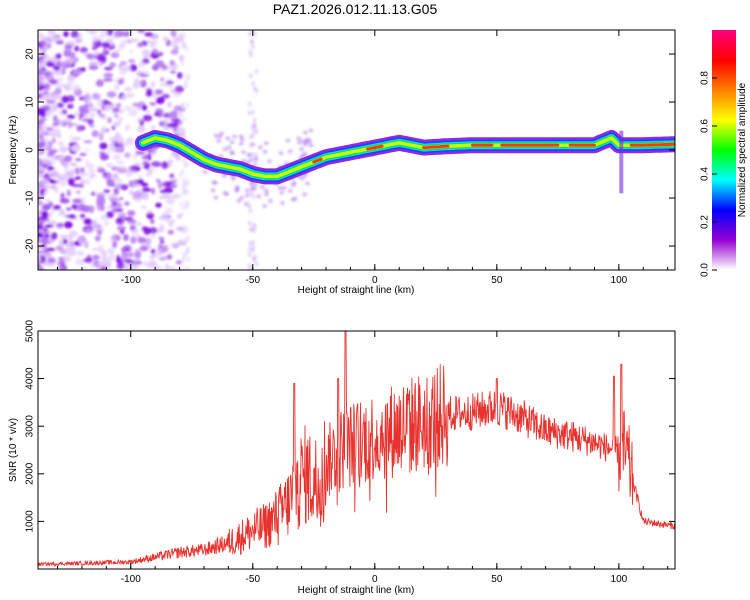 Image resolution: width=750 pixels, height=600 pixels. I want to click on spectrogram-ytick-label: 0, so click(30, 150).